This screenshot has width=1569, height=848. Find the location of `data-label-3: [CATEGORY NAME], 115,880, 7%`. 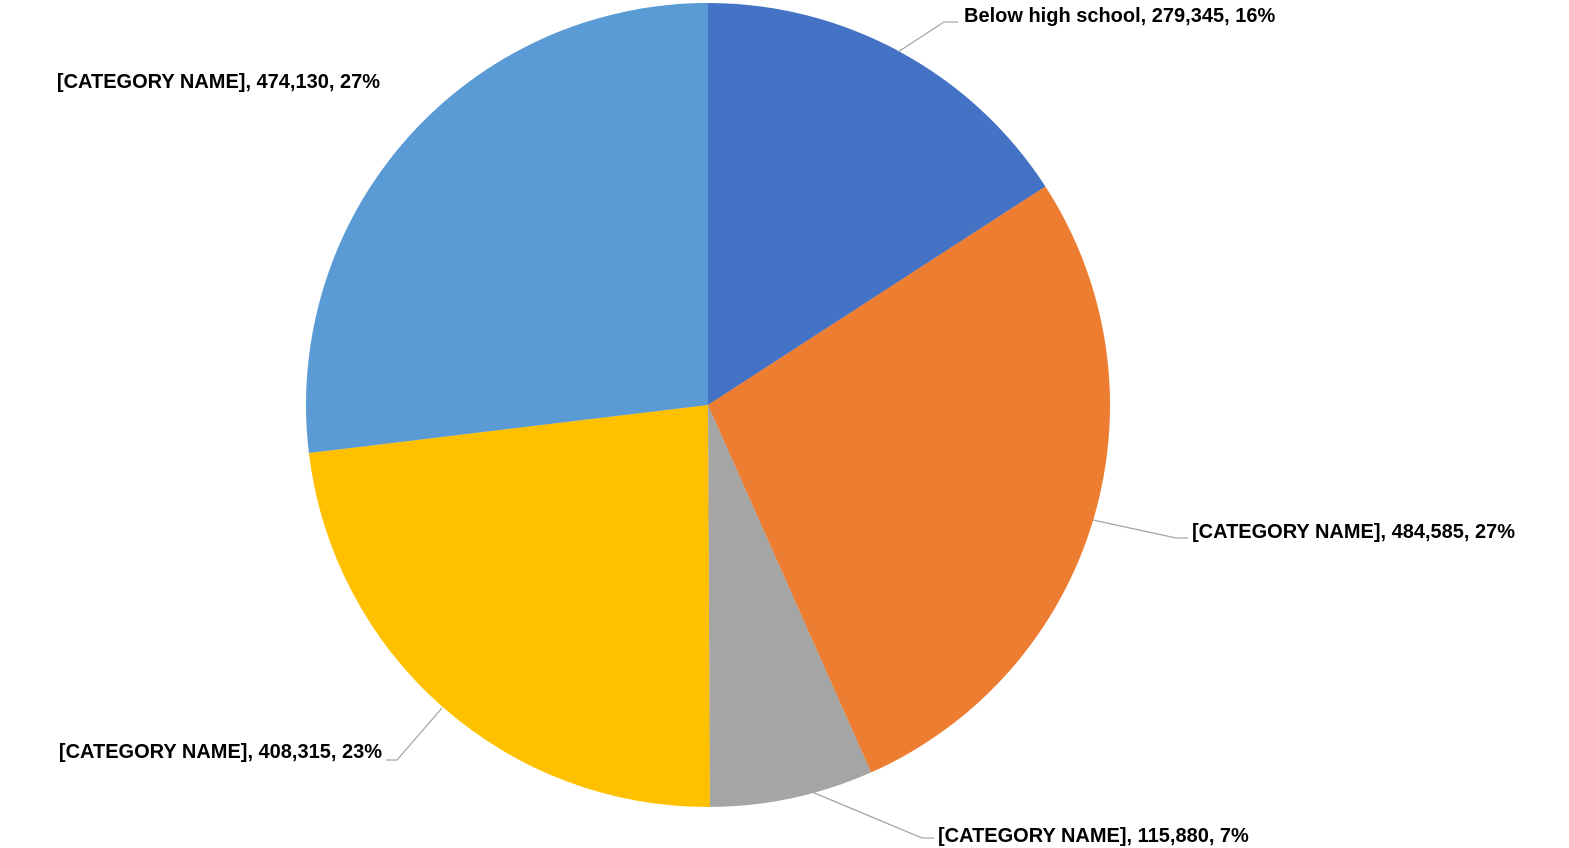

data-label-3: [CATEGORY NAME], 115,880, 7% is located at coordinates (1093, 836).